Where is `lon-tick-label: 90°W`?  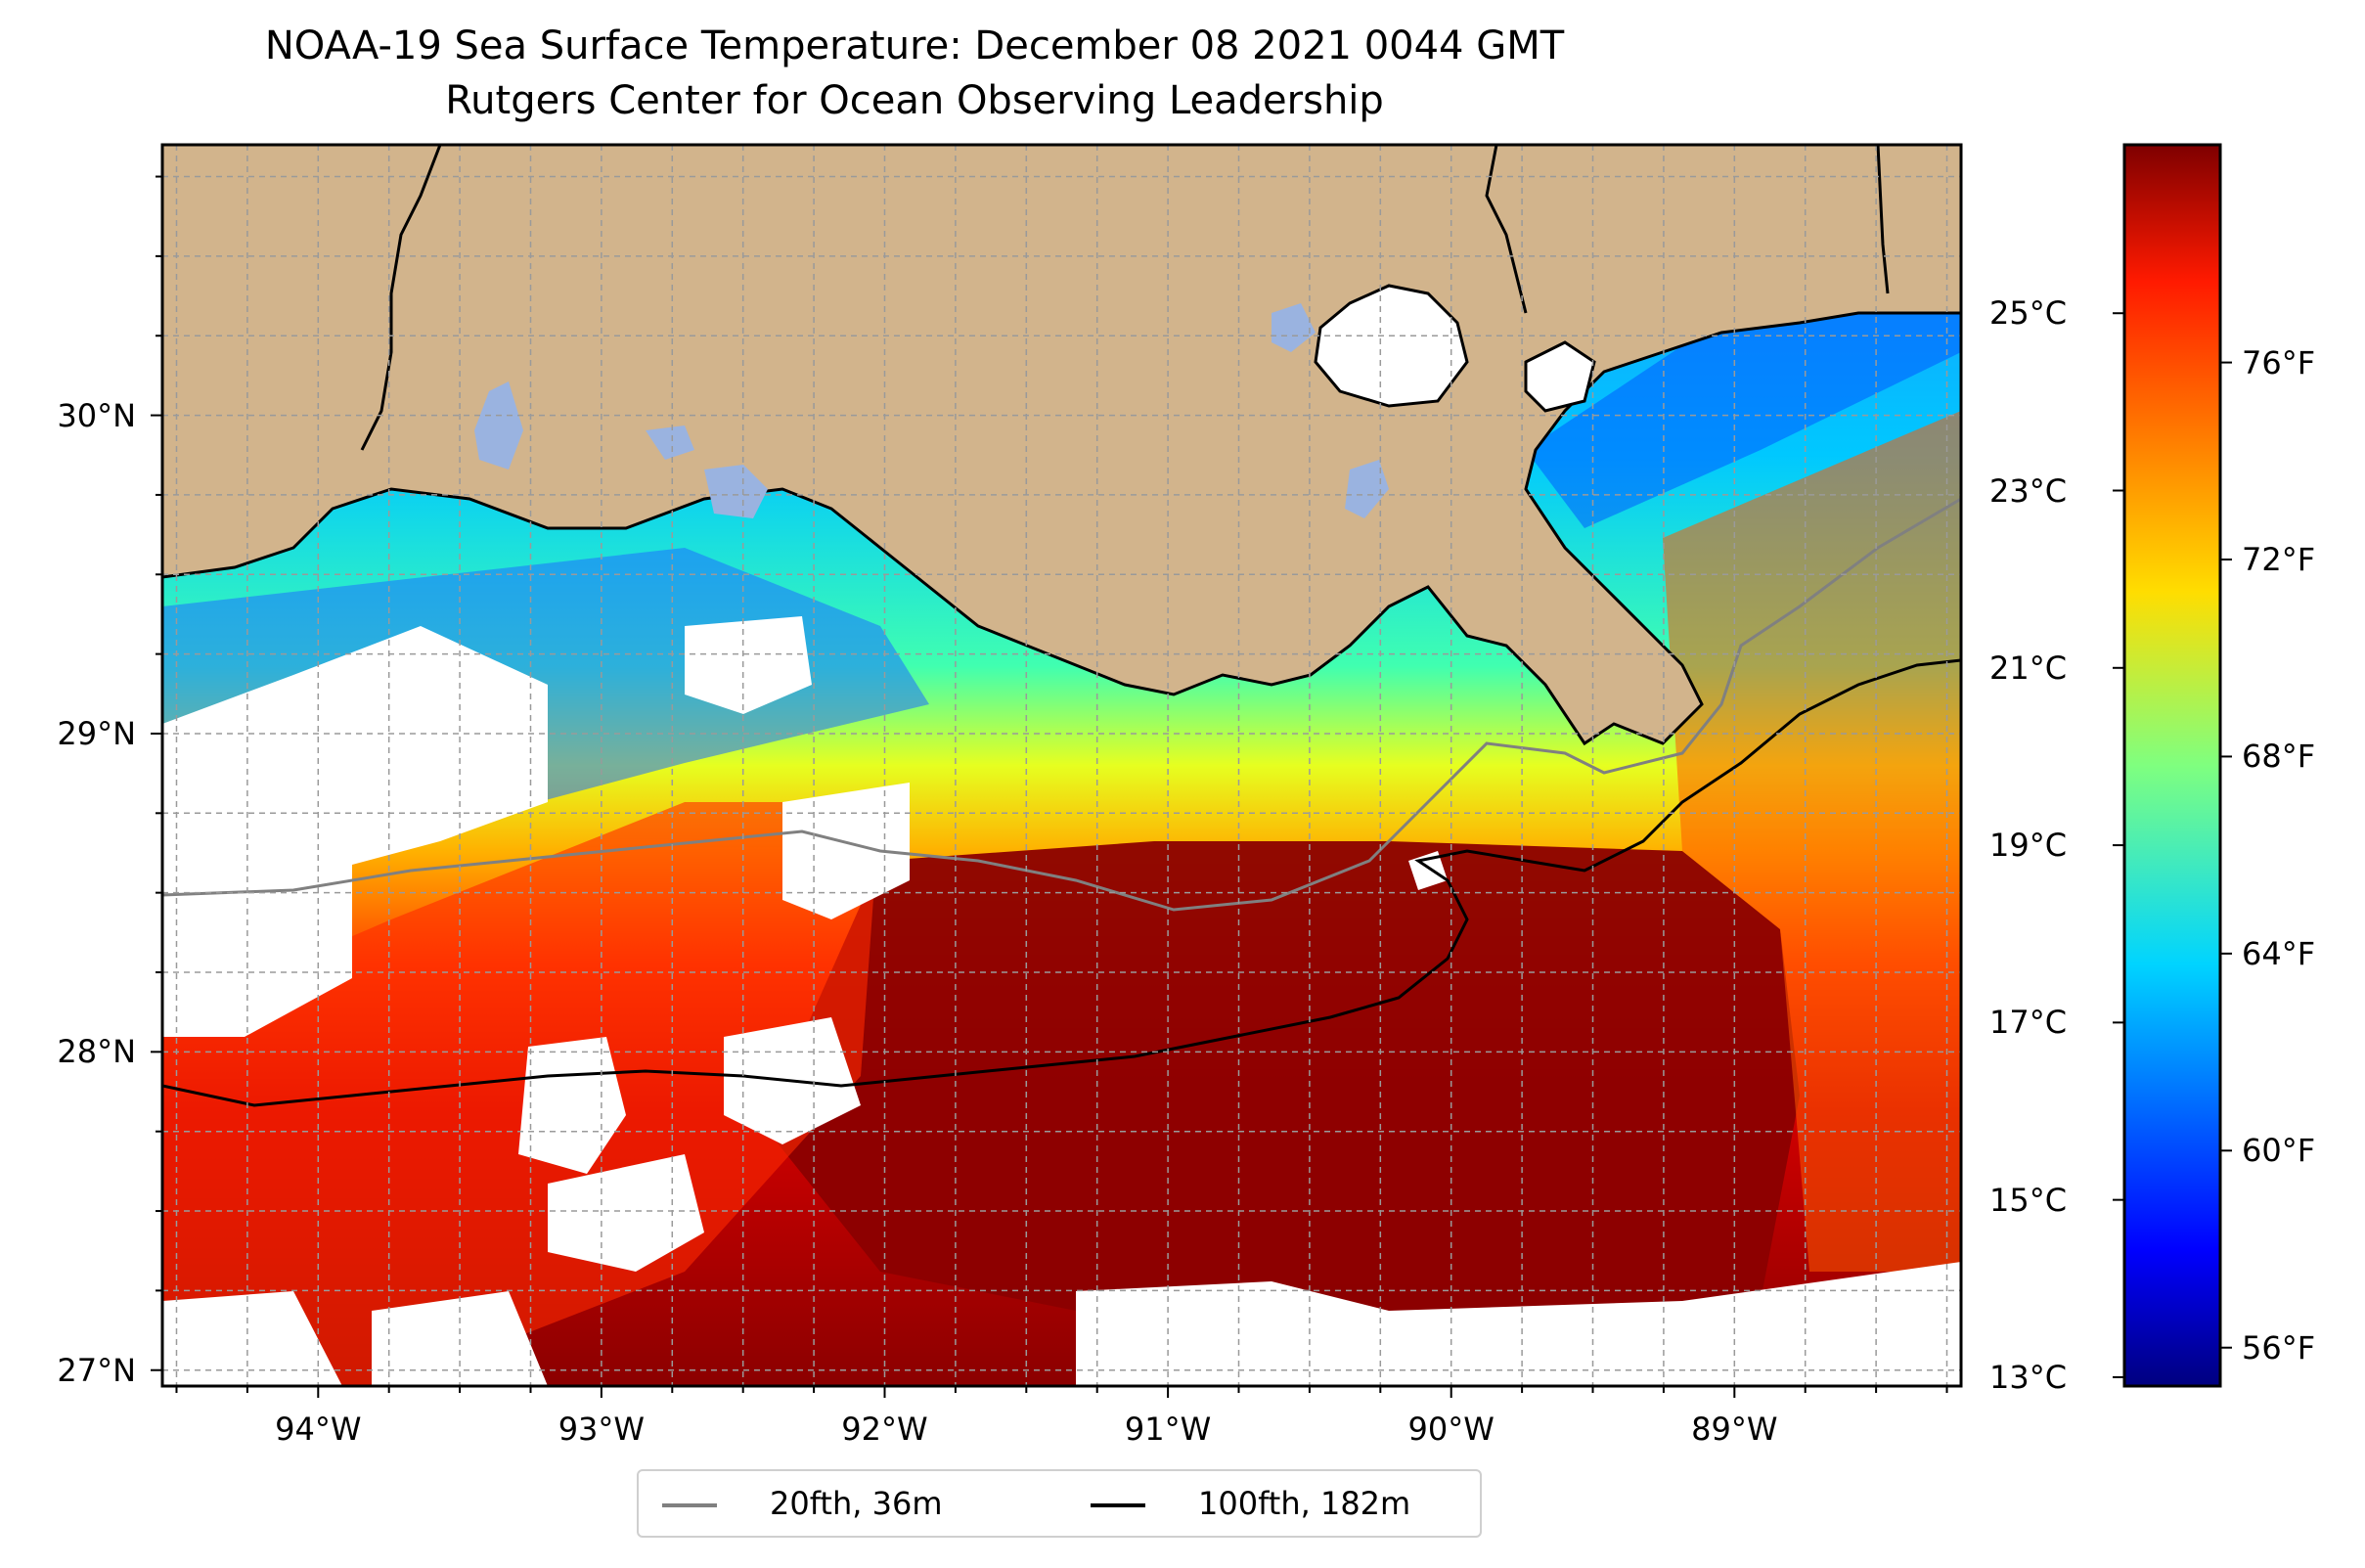
lon-tick-label: 90°W is located at coordinates (1451, 1429).